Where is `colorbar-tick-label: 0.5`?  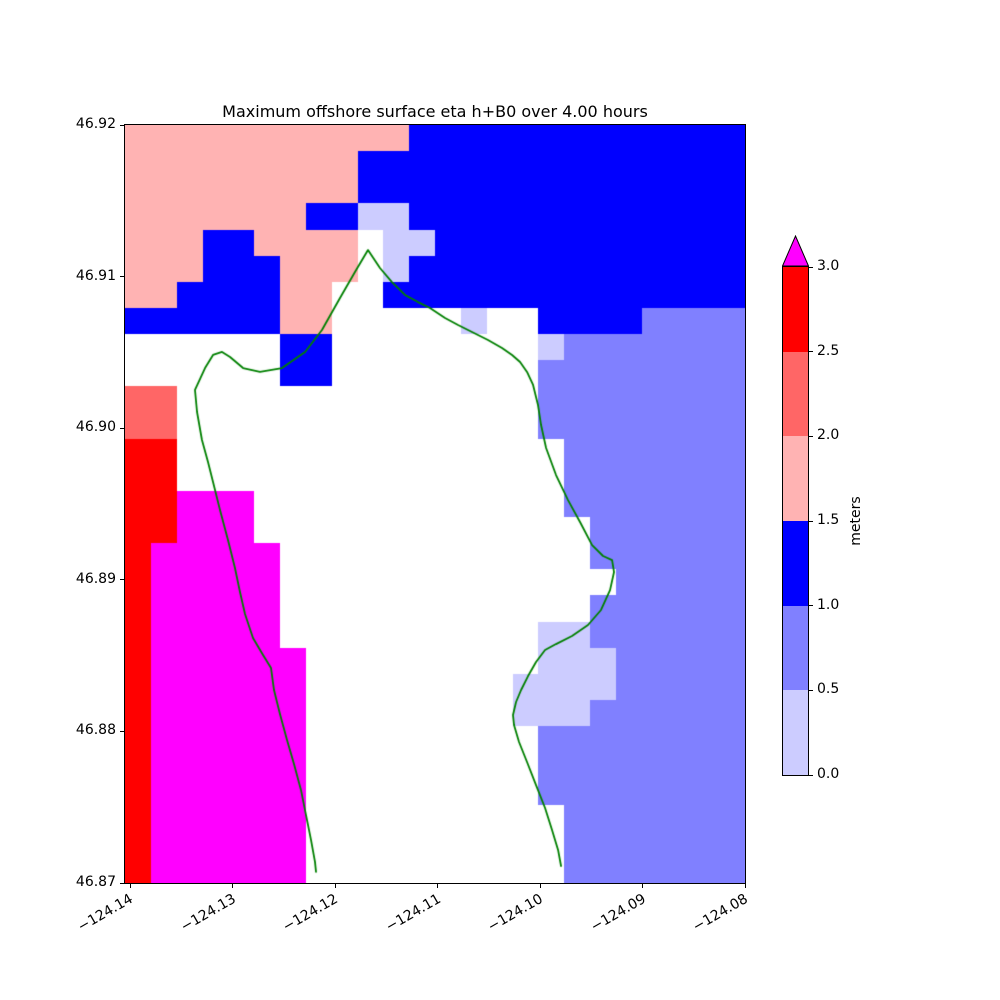
colorbar-tick-label: 0.5 is located at coordinates (828, 689).